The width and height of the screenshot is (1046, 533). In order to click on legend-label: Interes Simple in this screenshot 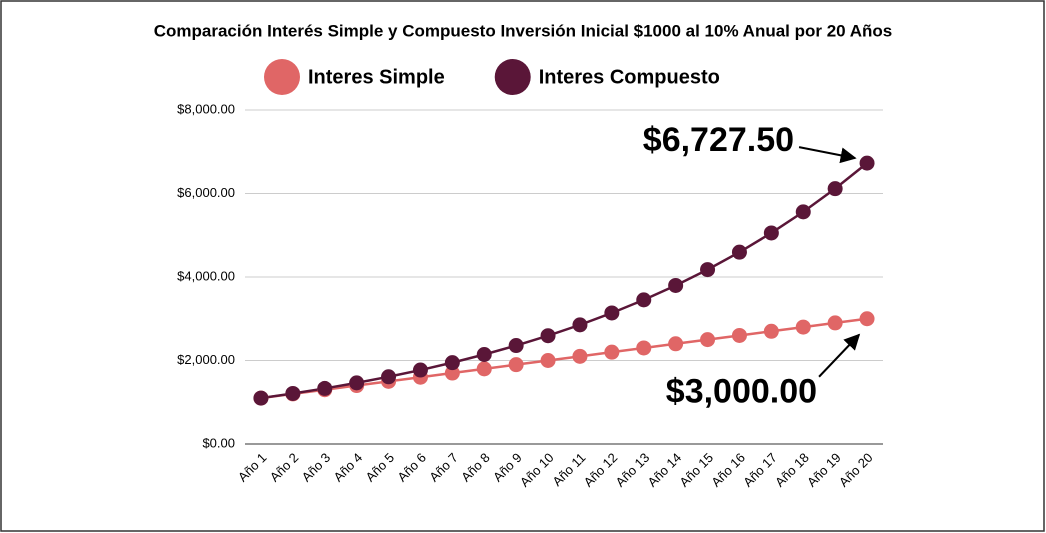, I will do `click(376, 77)`.